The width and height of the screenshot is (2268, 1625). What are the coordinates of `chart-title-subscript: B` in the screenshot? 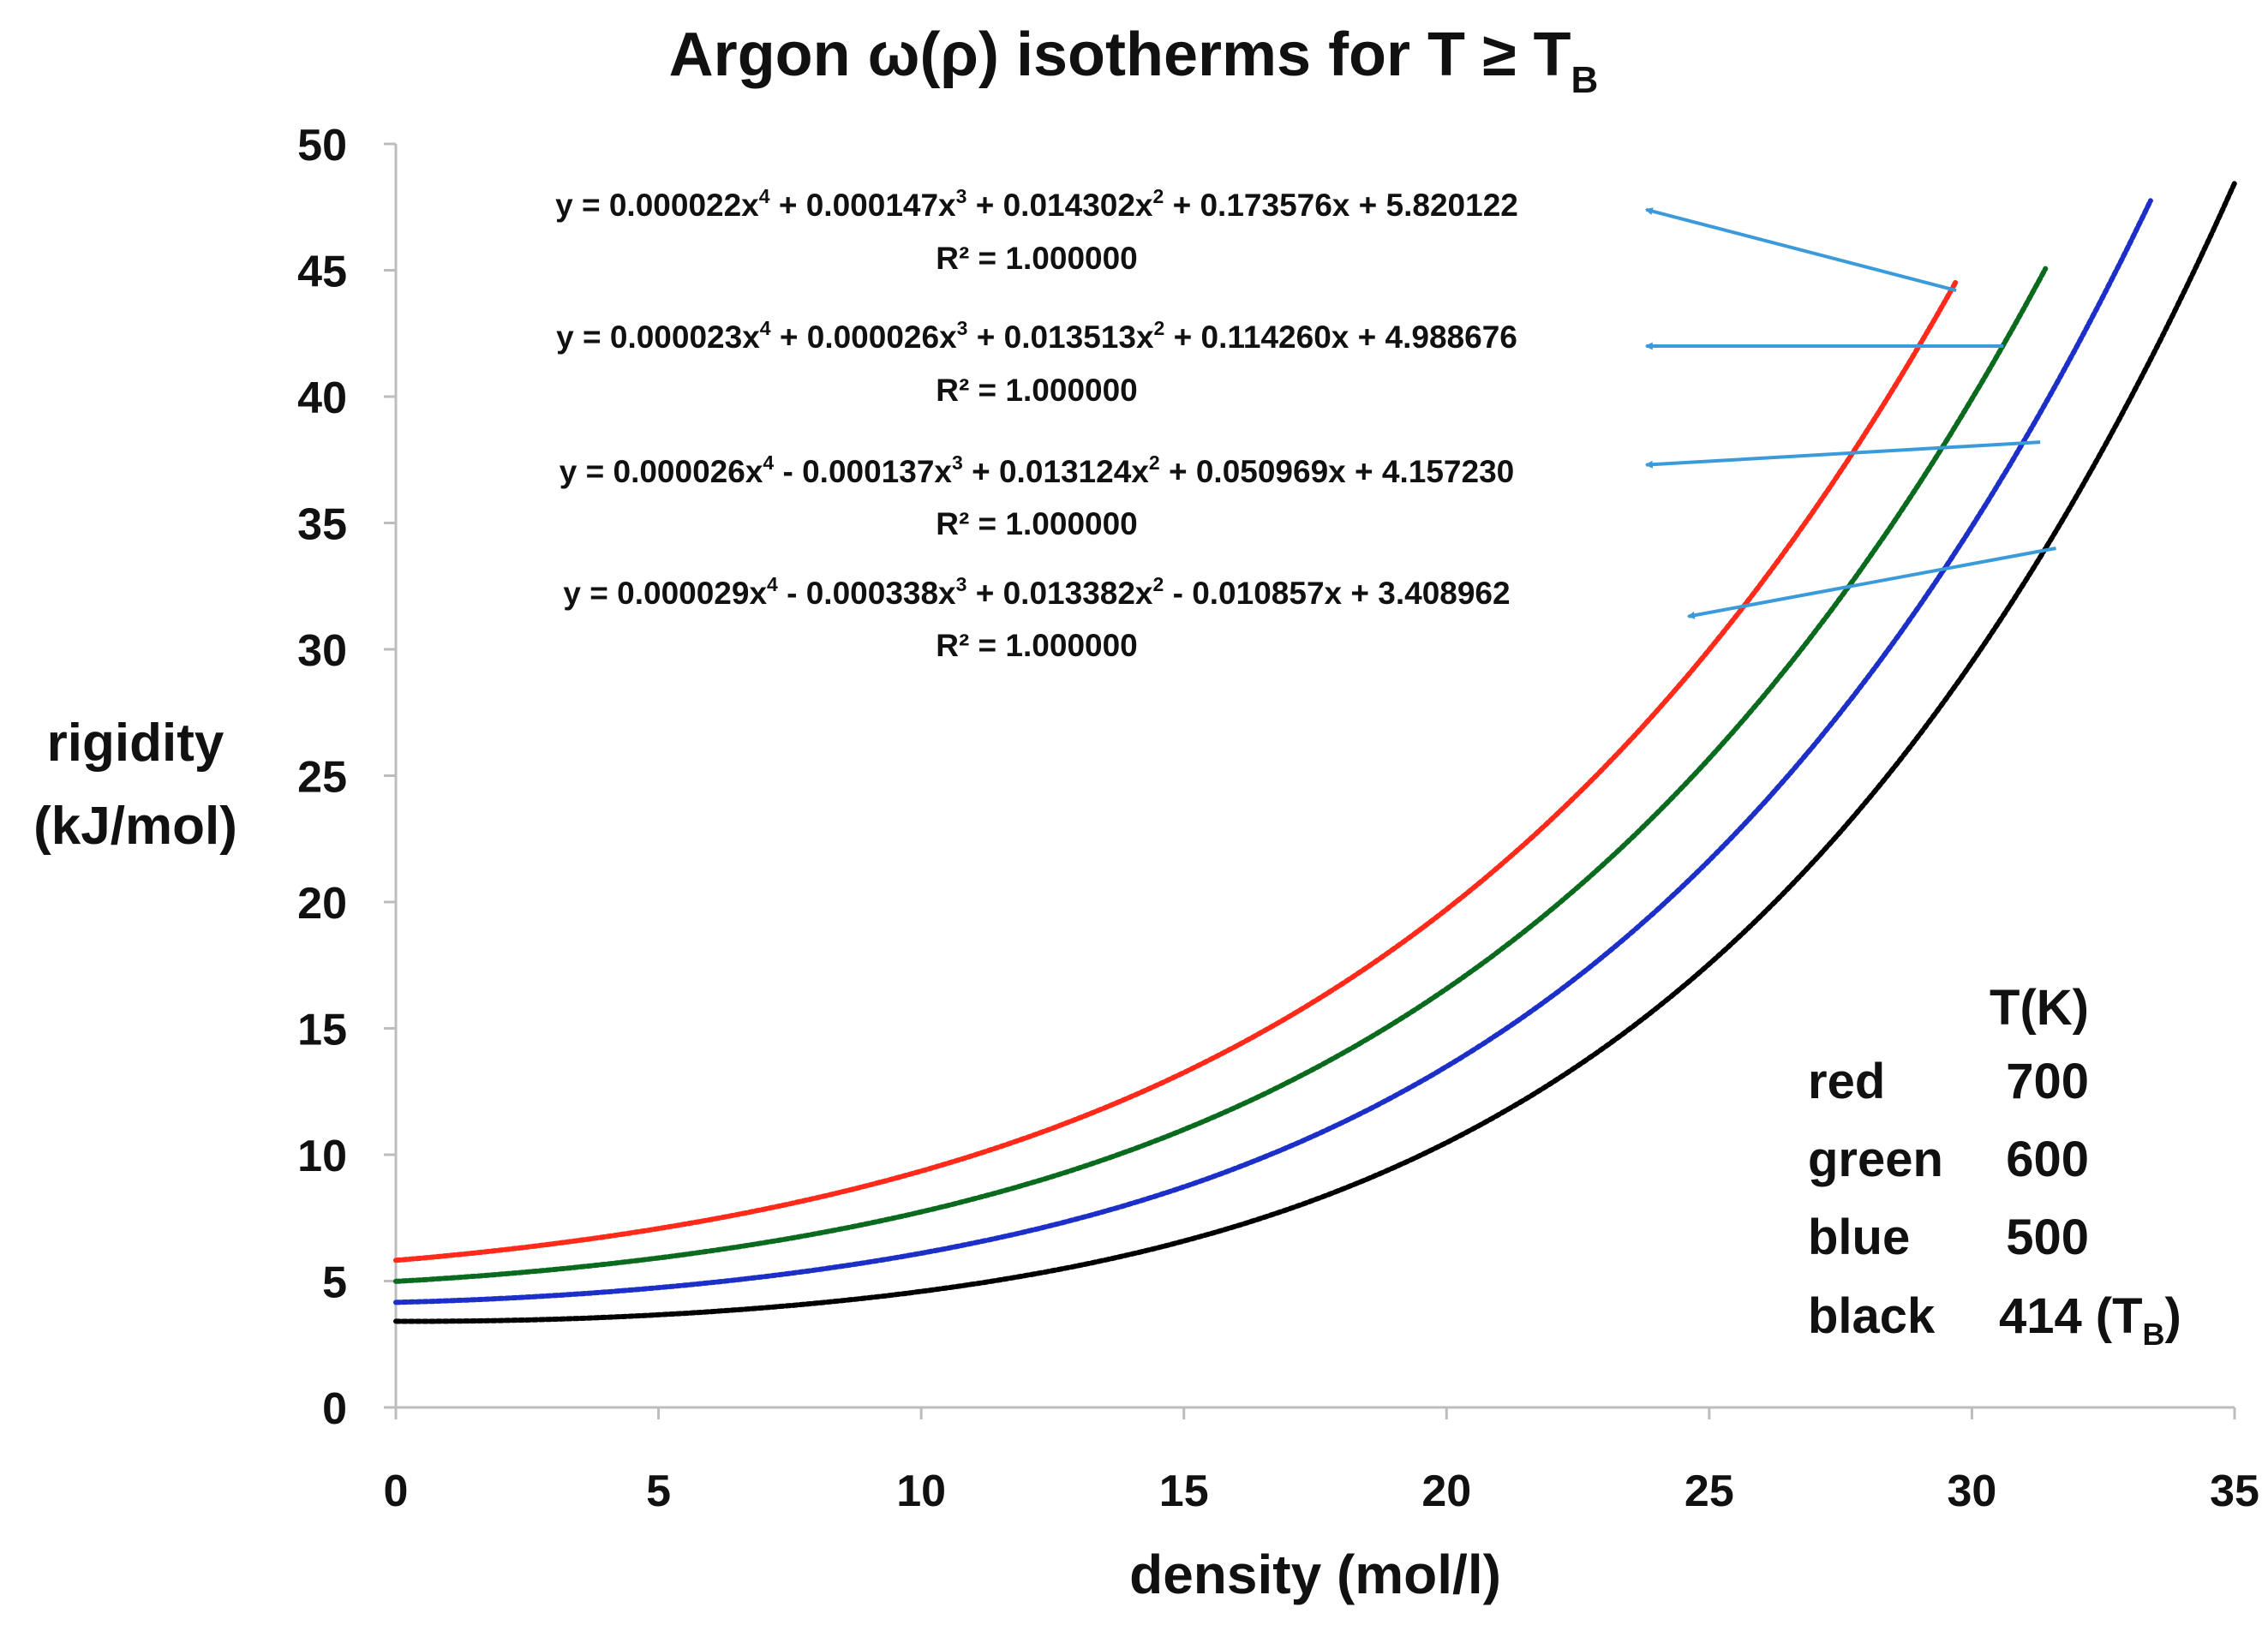 It's located at (1585, 80).